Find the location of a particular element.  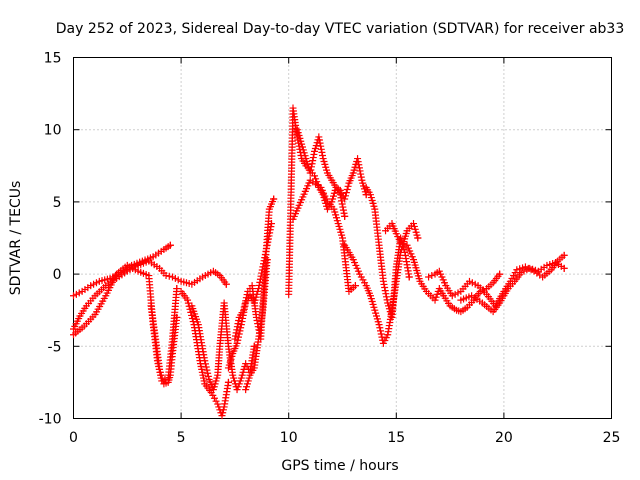

y-tick-label: 0 is located at coordinates (57, 275).